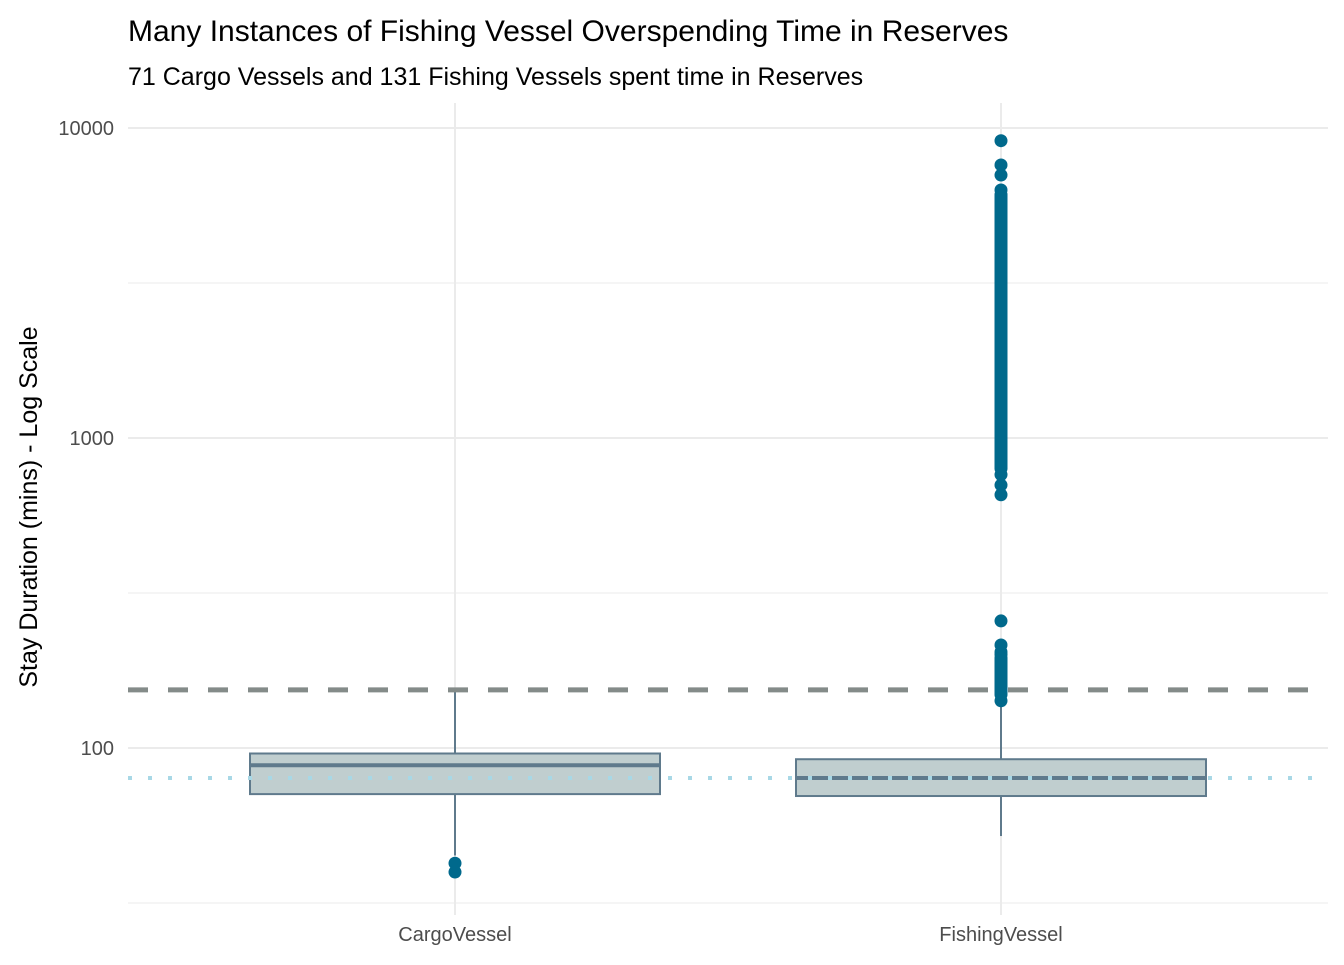  Describe the element at coordinates (92, 439) in the screenshot. I see `y-tick-label: 1000` at that location.